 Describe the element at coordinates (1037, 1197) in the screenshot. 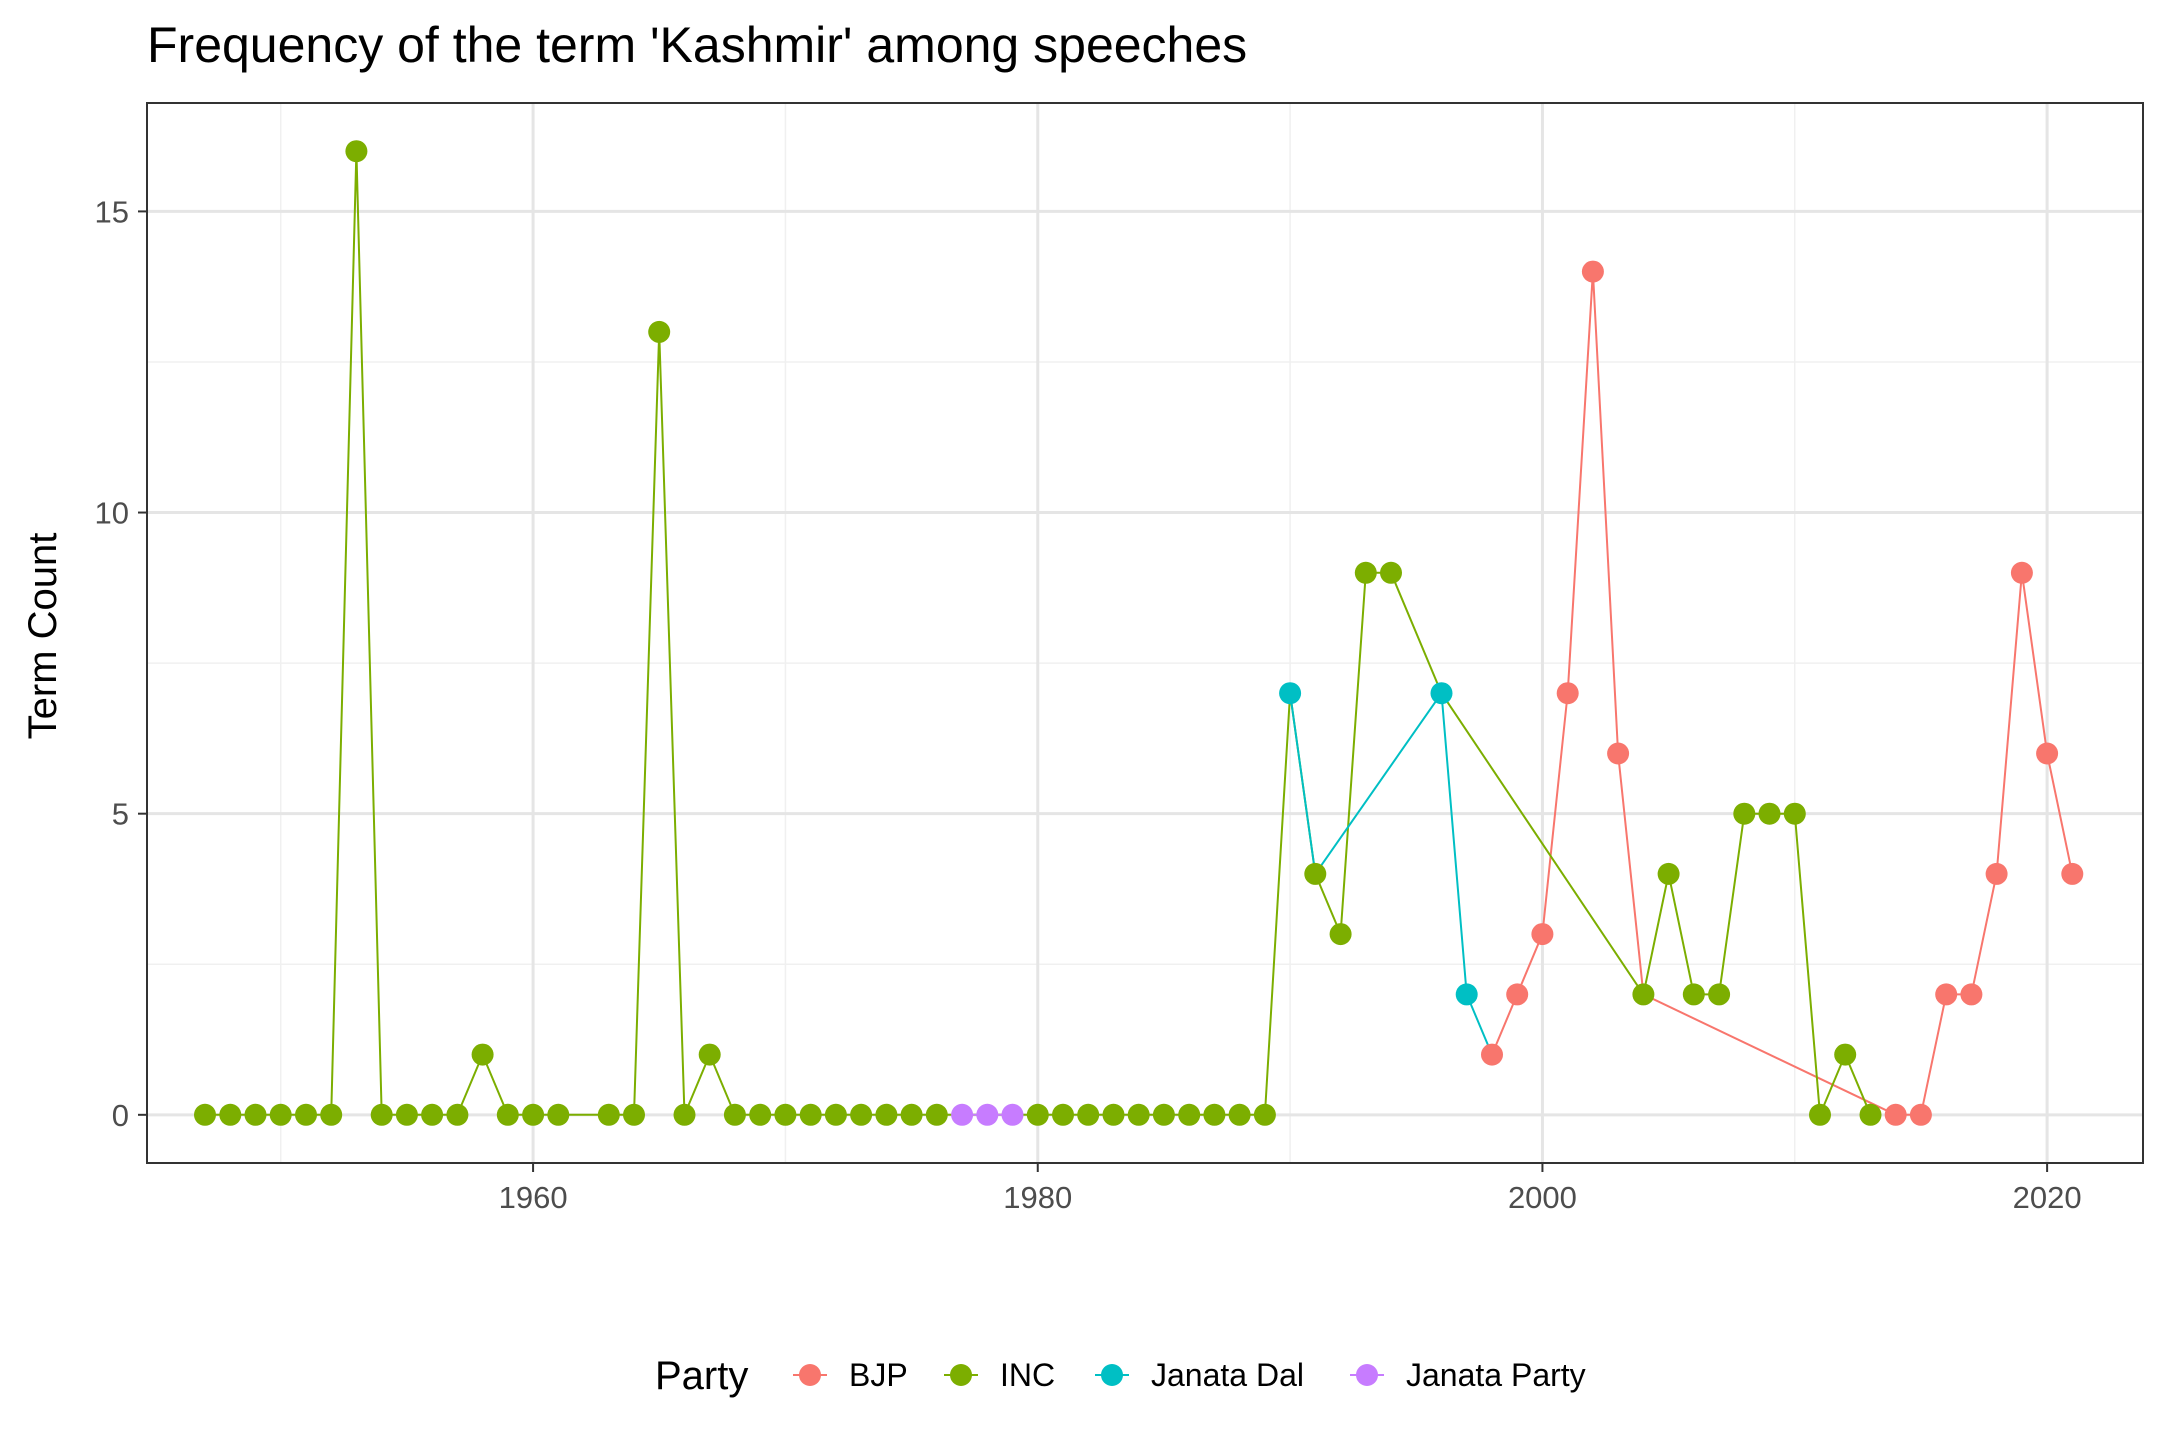

I see `x-tick-label: 1980` at that location.